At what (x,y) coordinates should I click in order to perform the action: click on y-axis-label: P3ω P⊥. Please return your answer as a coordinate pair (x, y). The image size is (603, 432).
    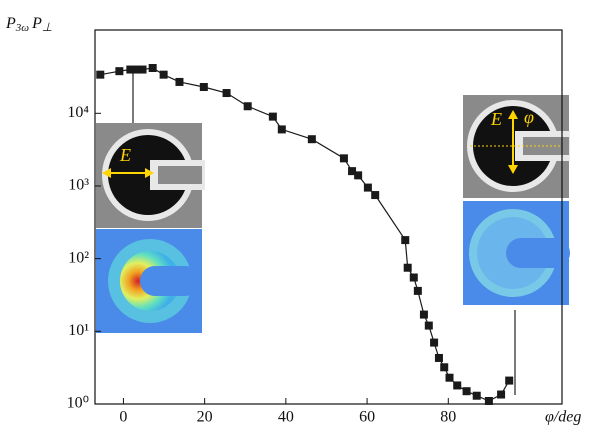
    Looking at the image, I should click on (28, 24).